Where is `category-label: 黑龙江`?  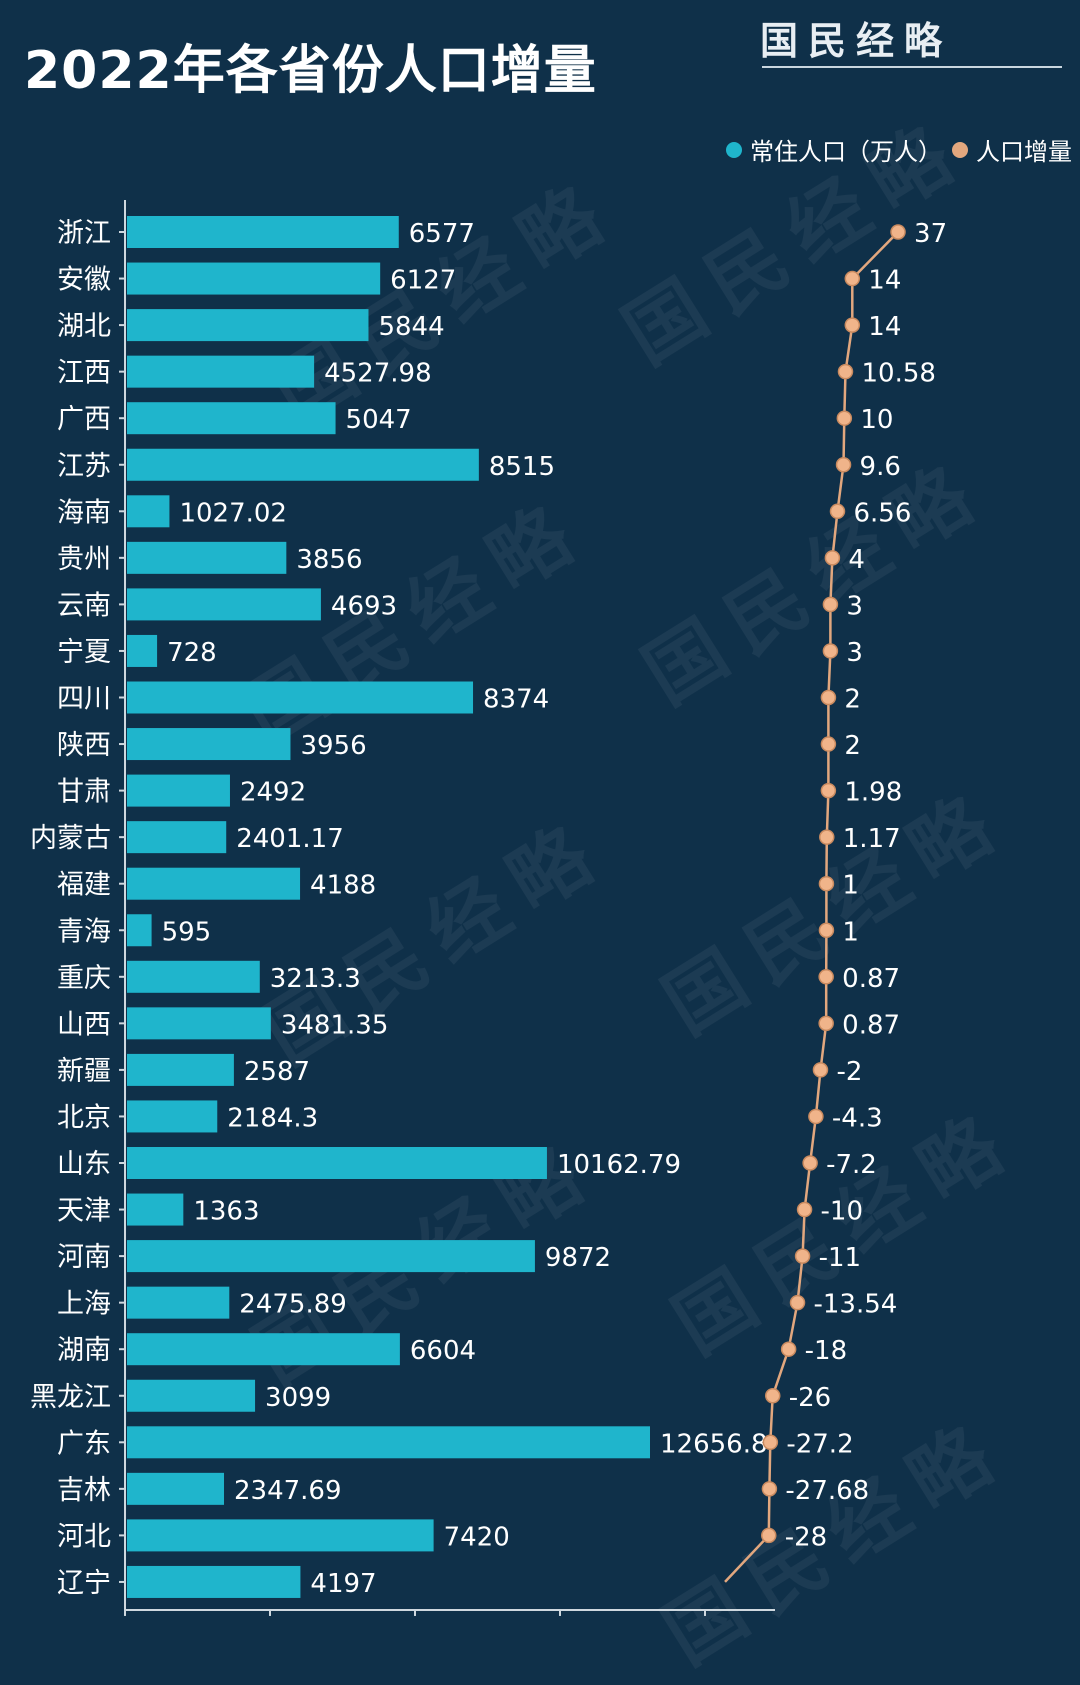
category-label: 黑龙江 is located at coordinates (70, 1397).